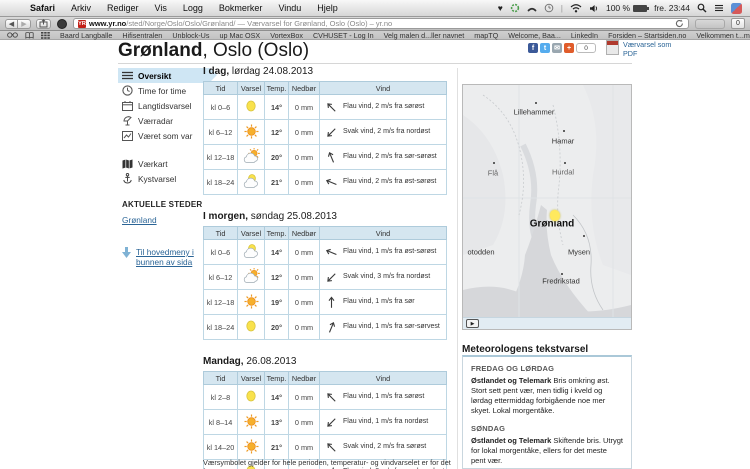 This screenshot has height=469, width=750. Describe the element at coordinates (545, 48) in the screenshot. I see `twitter-icon: t` at that location.